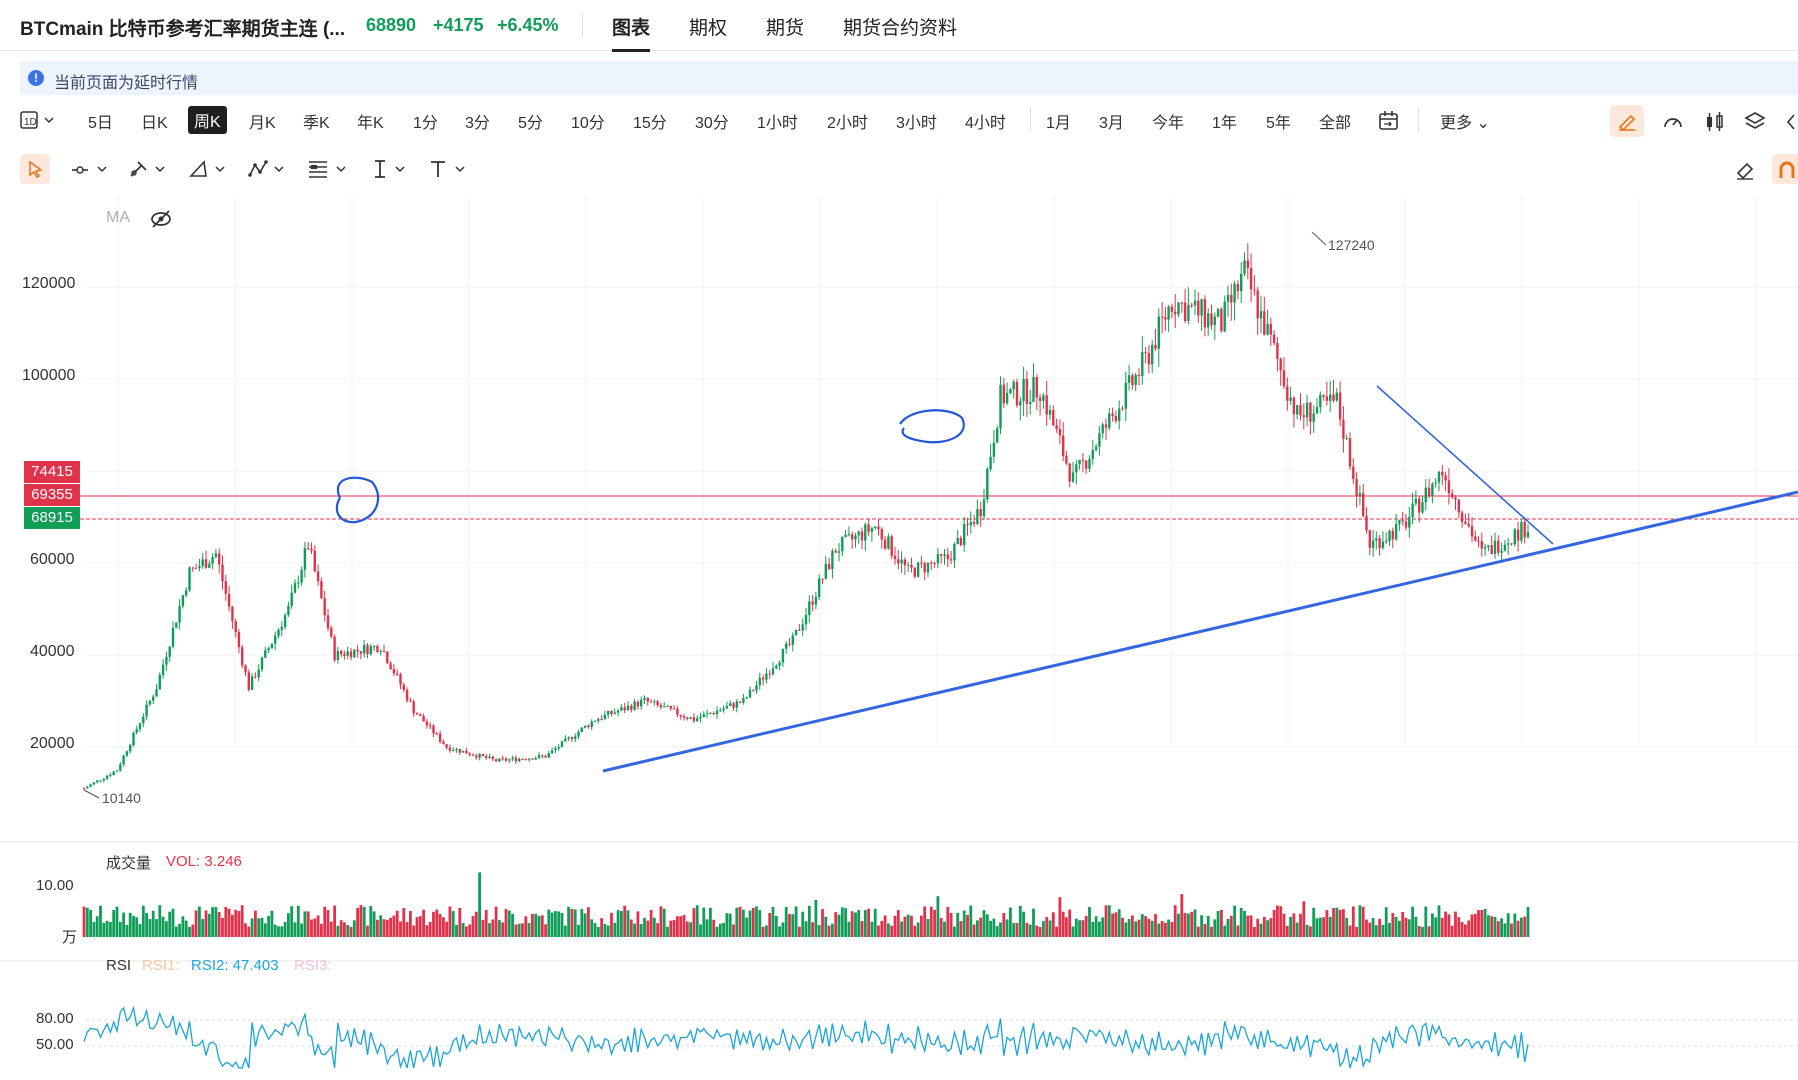  I want to click on period-1h: 1小时, so click(777, 123).